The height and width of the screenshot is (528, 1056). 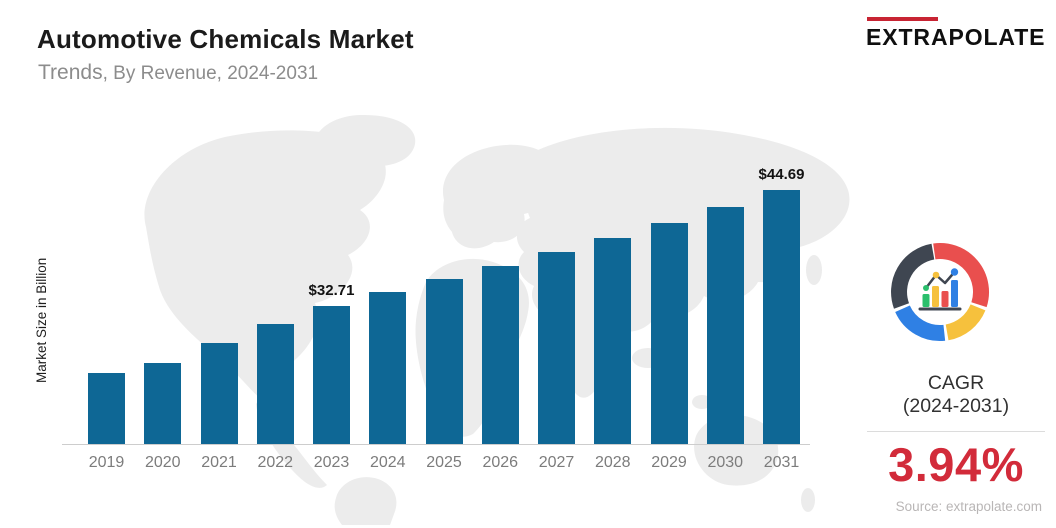 What do you see at coordinates (669, 462) in the screenshot?
I see `x-axis-tick-label: 2029` at bounding box center [669, 462].